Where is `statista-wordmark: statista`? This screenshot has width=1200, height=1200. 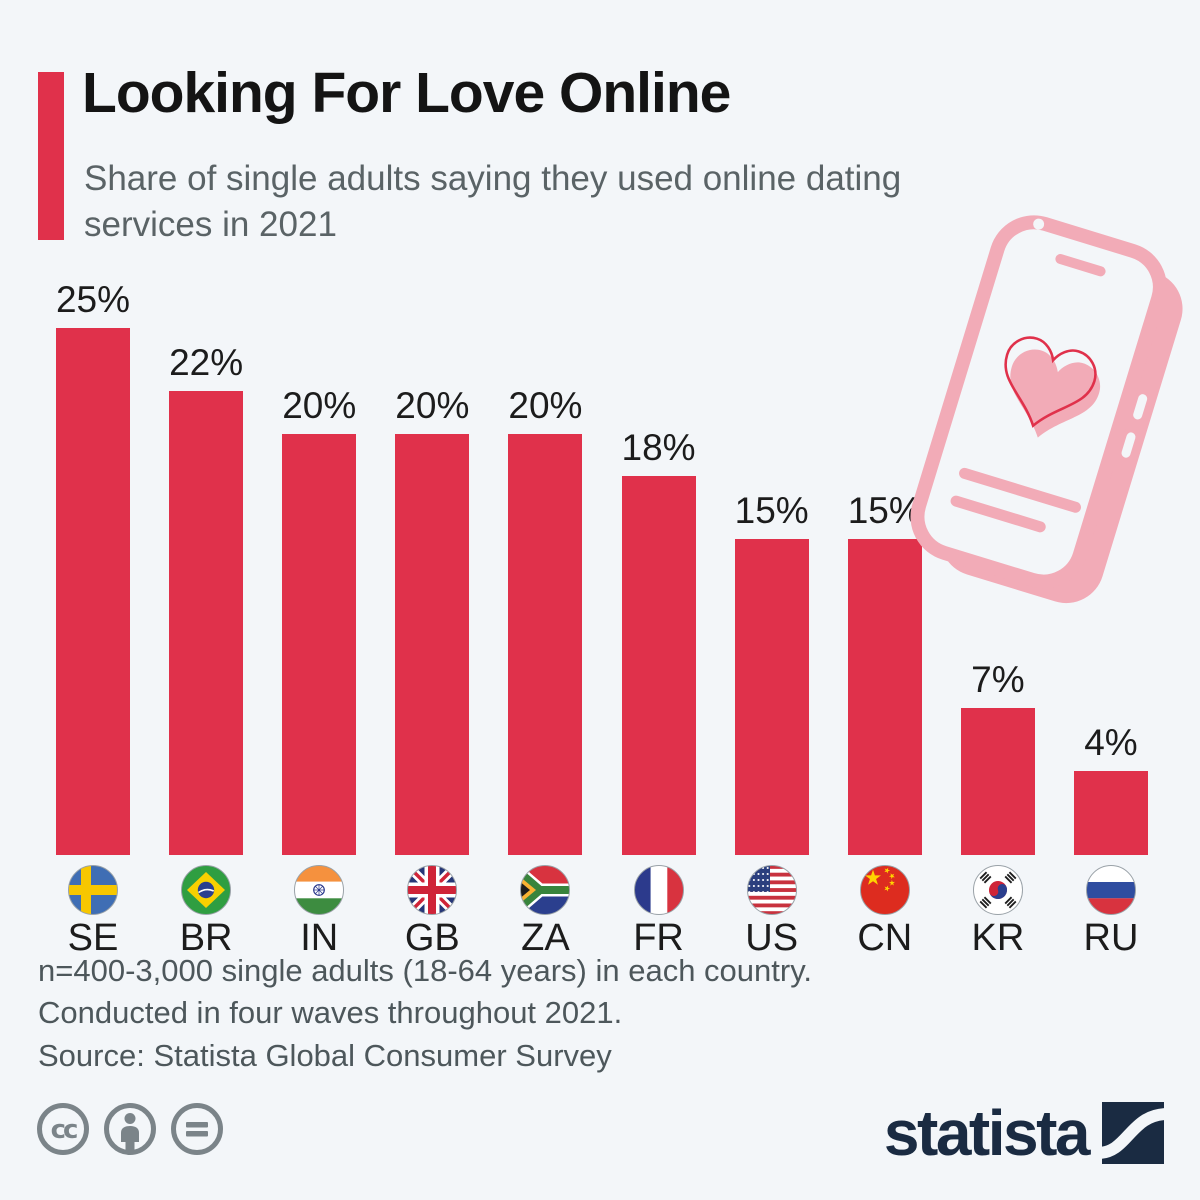 statista-wordmark: statista is located at coordinates (987, 1133).